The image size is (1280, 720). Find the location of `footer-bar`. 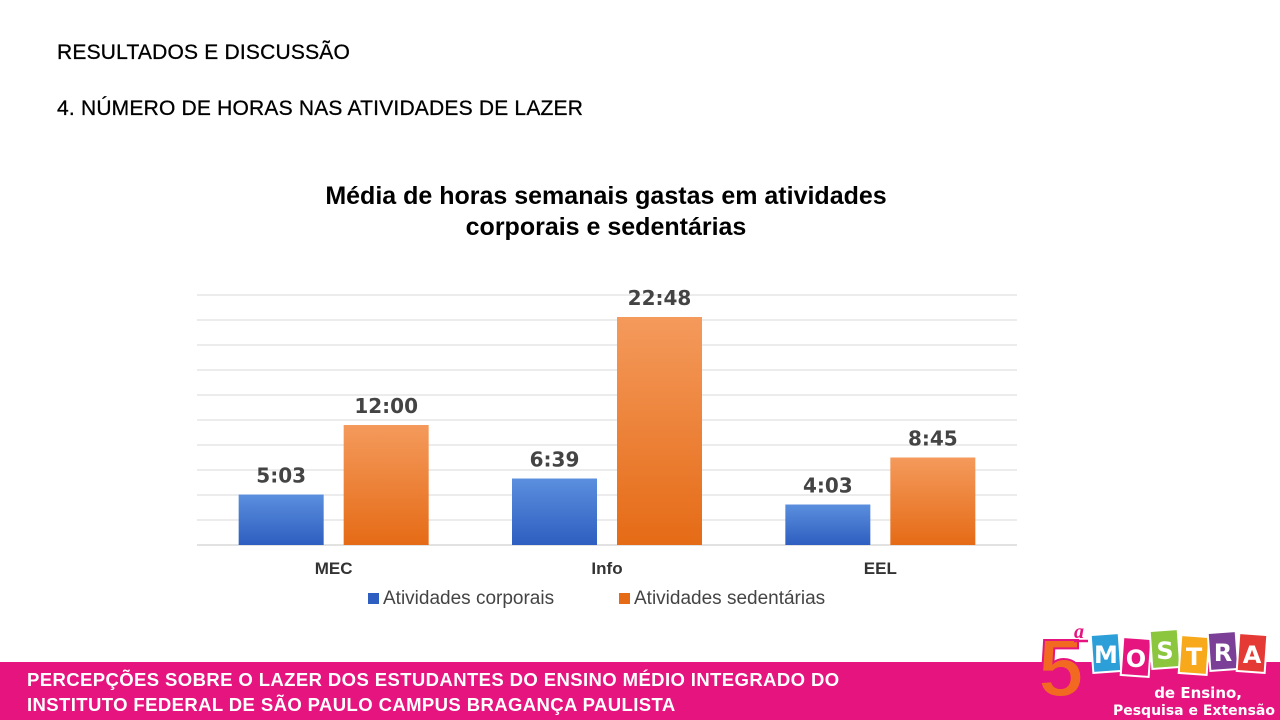

footer-bar is located at coordinates (640, 691).